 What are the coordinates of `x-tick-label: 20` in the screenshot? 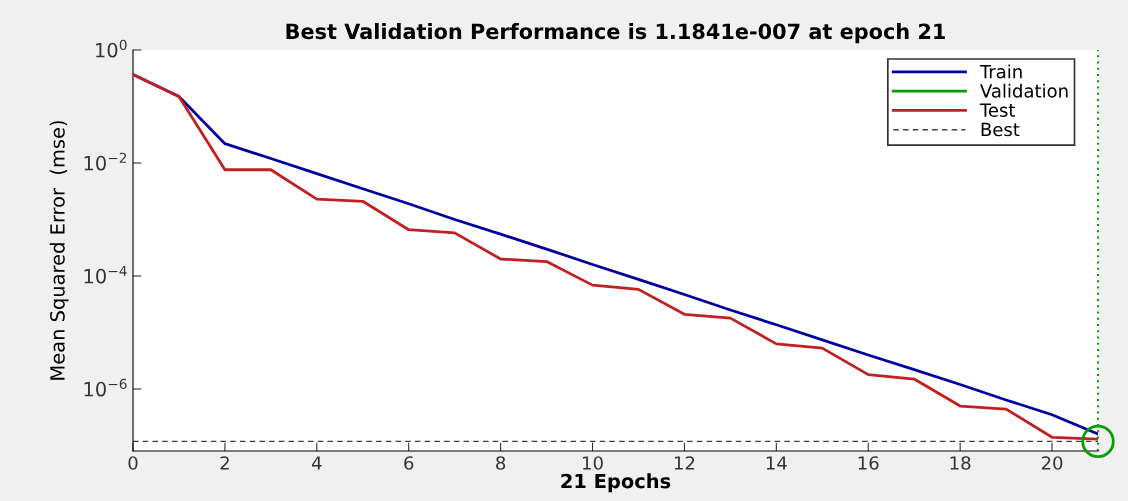 It's located at (1052, 463).